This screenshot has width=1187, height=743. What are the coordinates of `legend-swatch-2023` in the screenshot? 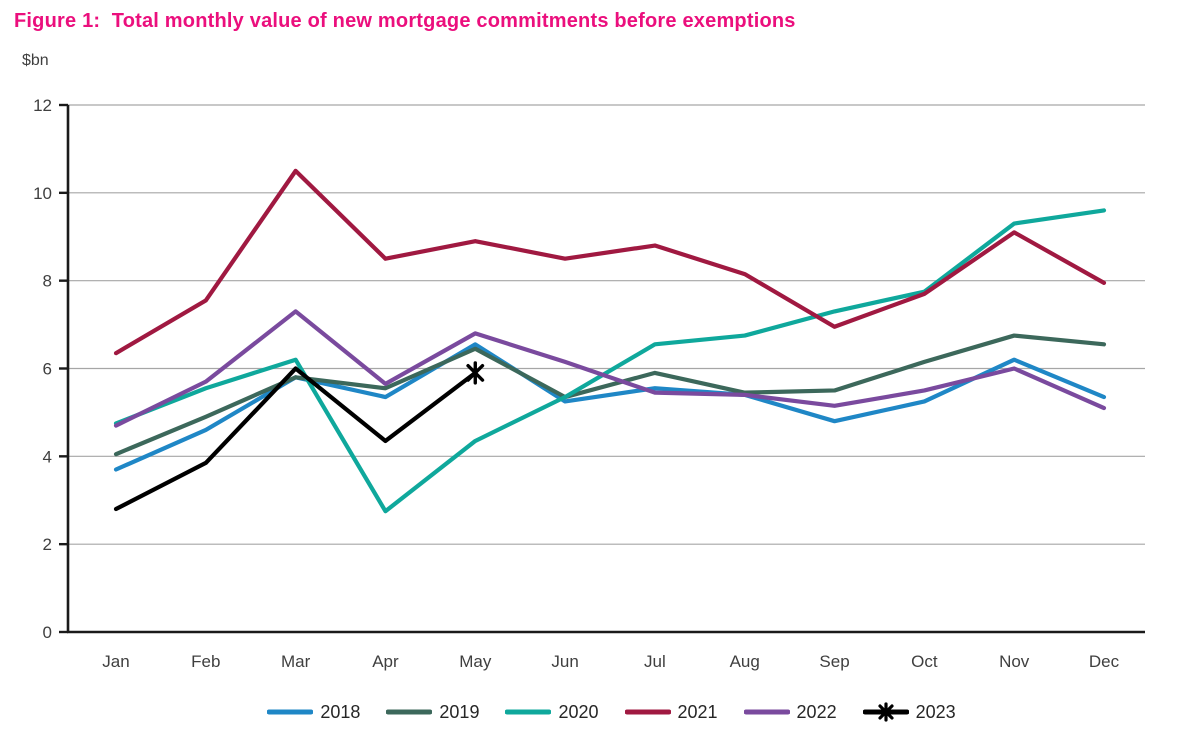 It's located at (885, 712).